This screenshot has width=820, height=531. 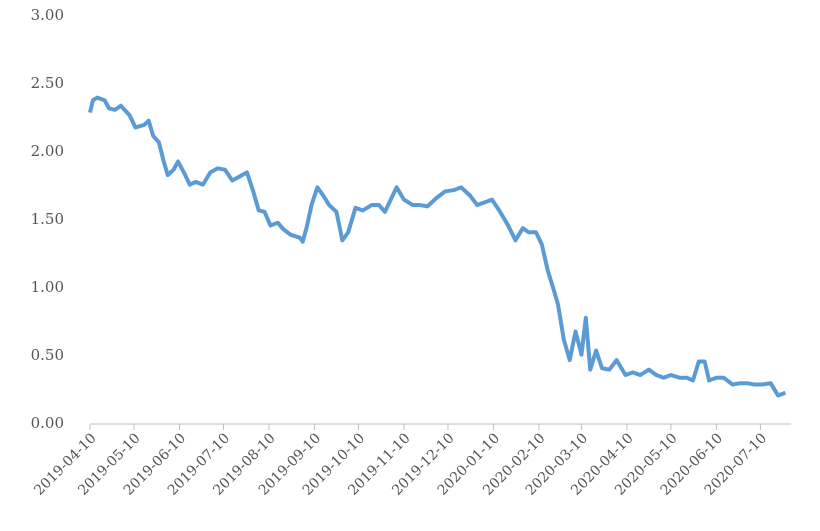 What do you see at coordinates (47, 219) in the screenshot?
I see `y-tick-label: 1.50` at bounding box center [47, 219].